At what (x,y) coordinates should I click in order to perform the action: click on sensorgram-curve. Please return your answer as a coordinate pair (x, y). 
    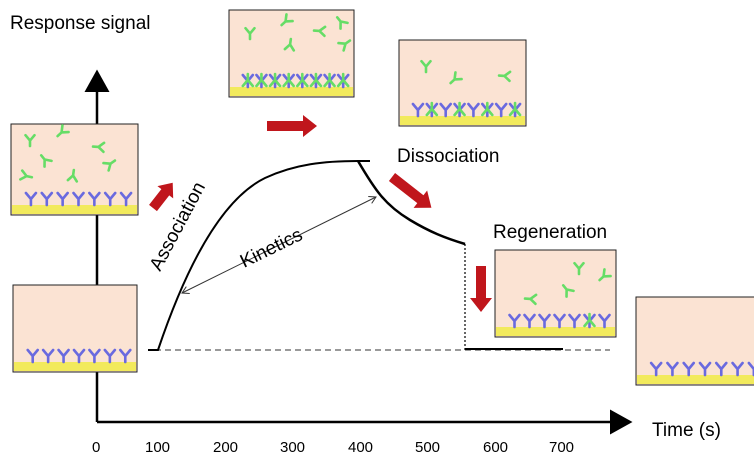
    Looking at the image, I should click on (259, 255).